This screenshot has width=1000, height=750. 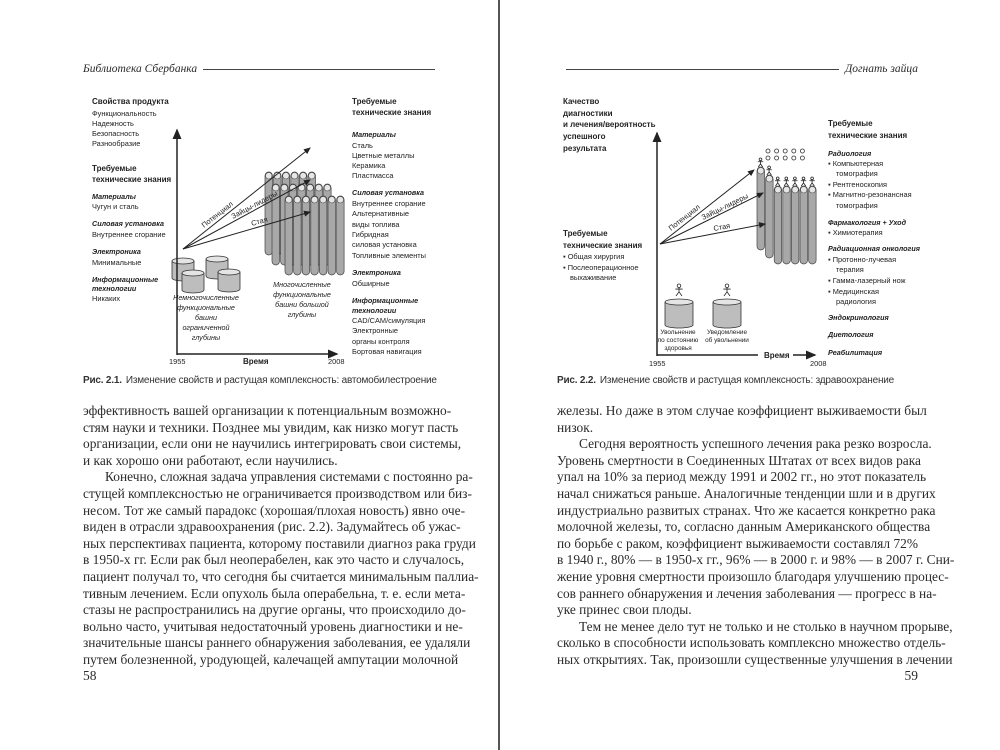 I want to click on legend-item: ▪ Протонно-лучевая, so click(x=862, y=259).